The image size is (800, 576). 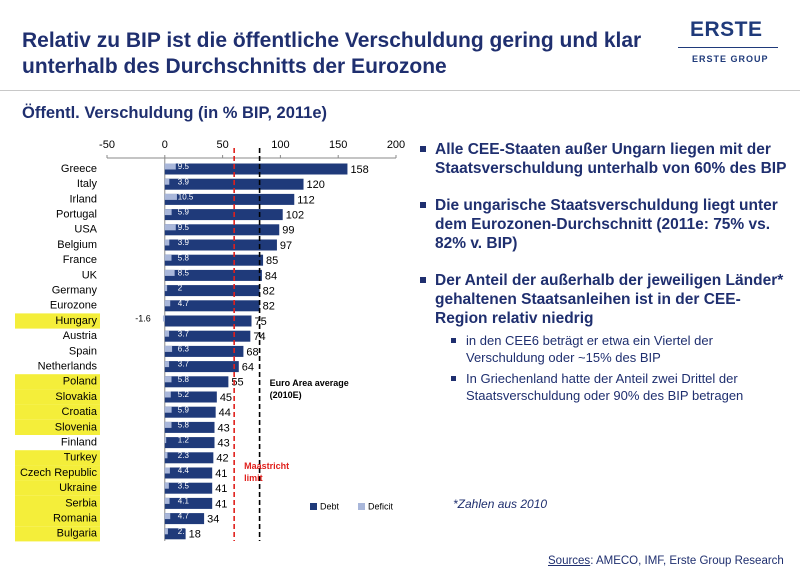 I want to click on y-tick-label: Croatia, so click(x=80, y=412).